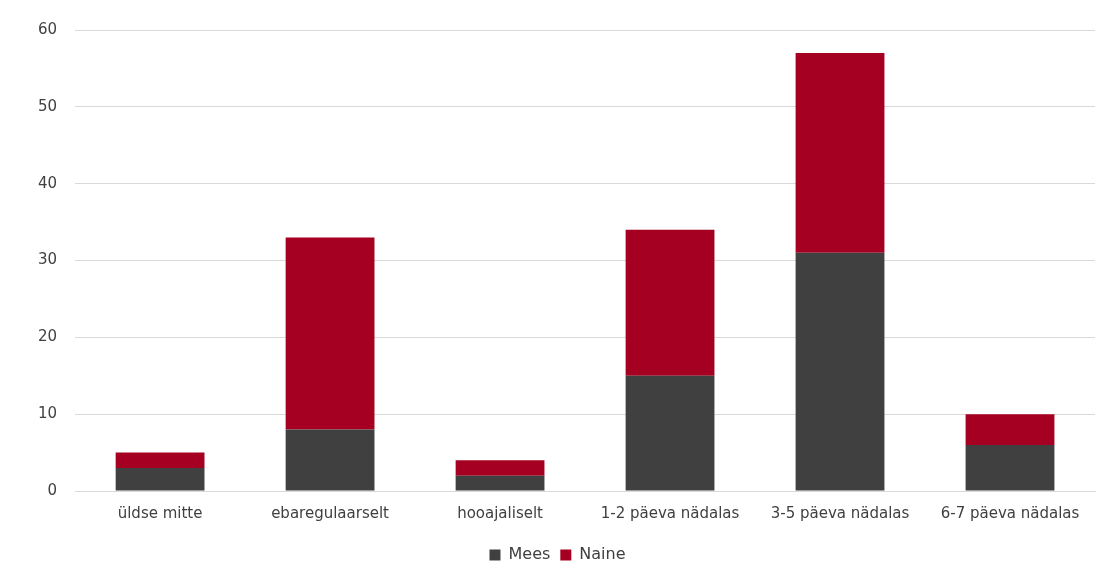 Image resolution: width=1113 pixels, height=583 pixels. I want to click on x-tick-label: üldse mitte, so click(160, 512).